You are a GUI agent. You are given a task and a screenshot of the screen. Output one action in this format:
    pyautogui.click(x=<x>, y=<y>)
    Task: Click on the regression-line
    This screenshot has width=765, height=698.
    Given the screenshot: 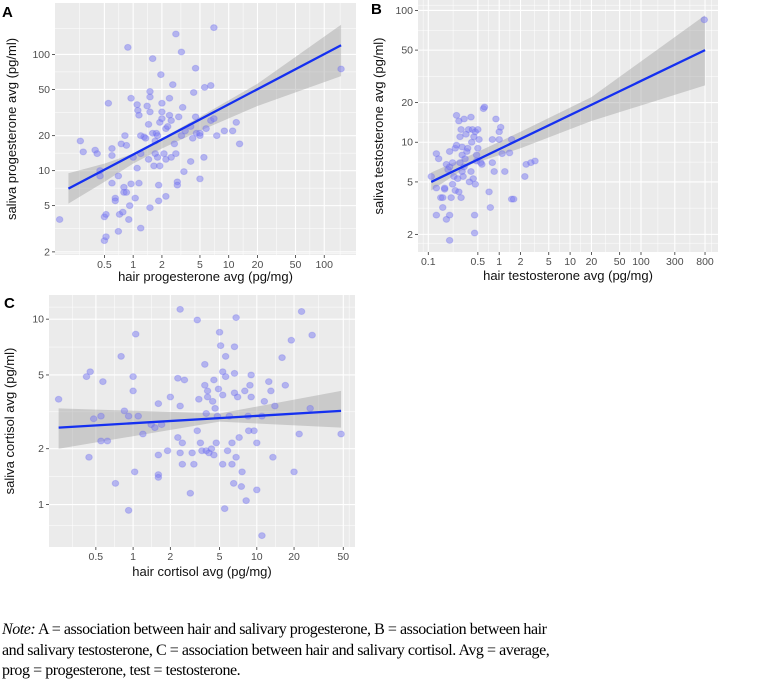 What is the action you would take?
    pyautogui.click(x=568, y=116)
    